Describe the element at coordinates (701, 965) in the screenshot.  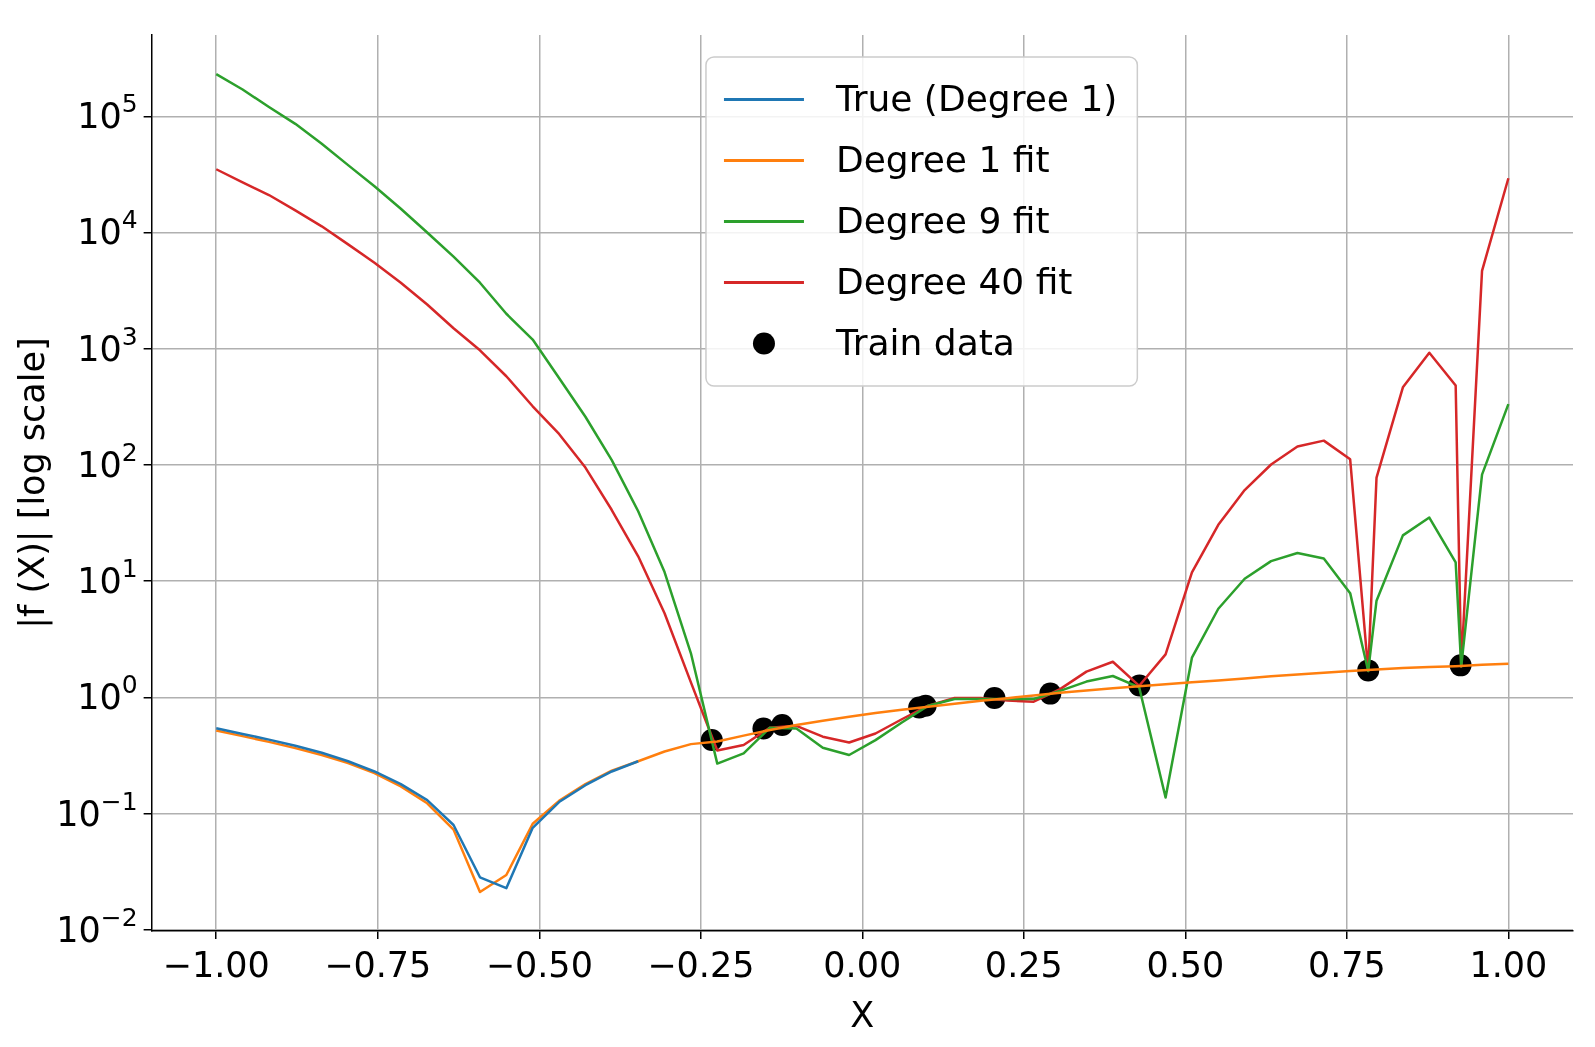
I see `x-tick-label: −0.25` at that location.